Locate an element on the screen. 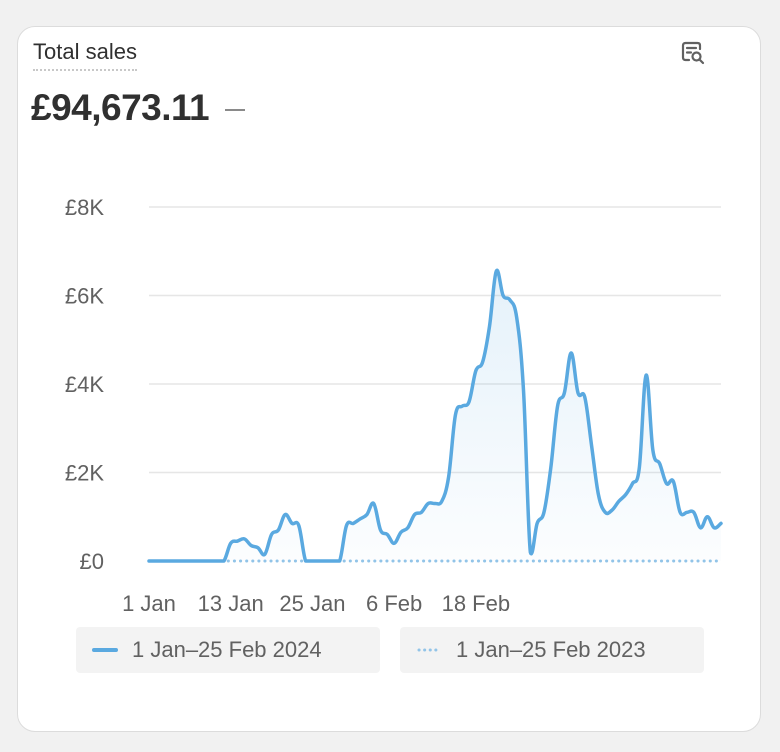 The width and height of the screenshot is (780, 752). x-tick-label: 13 Jan is located at coordinates (231, 603).